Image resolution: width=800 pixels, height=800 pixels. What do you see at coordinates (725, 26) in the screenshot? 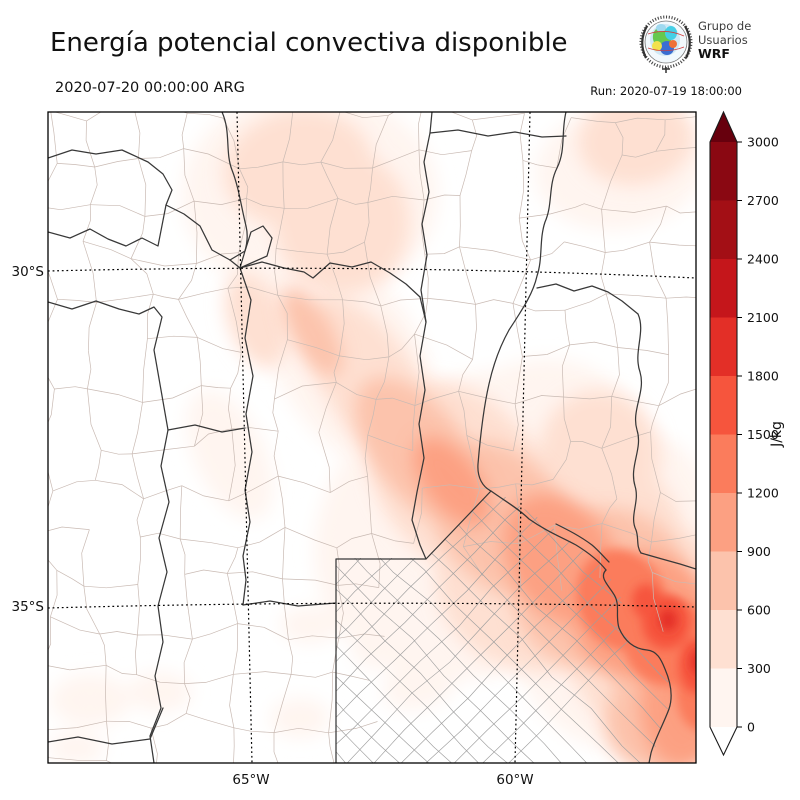
I see `logo-line1: Grupo de` at bounding box center [725, 26].